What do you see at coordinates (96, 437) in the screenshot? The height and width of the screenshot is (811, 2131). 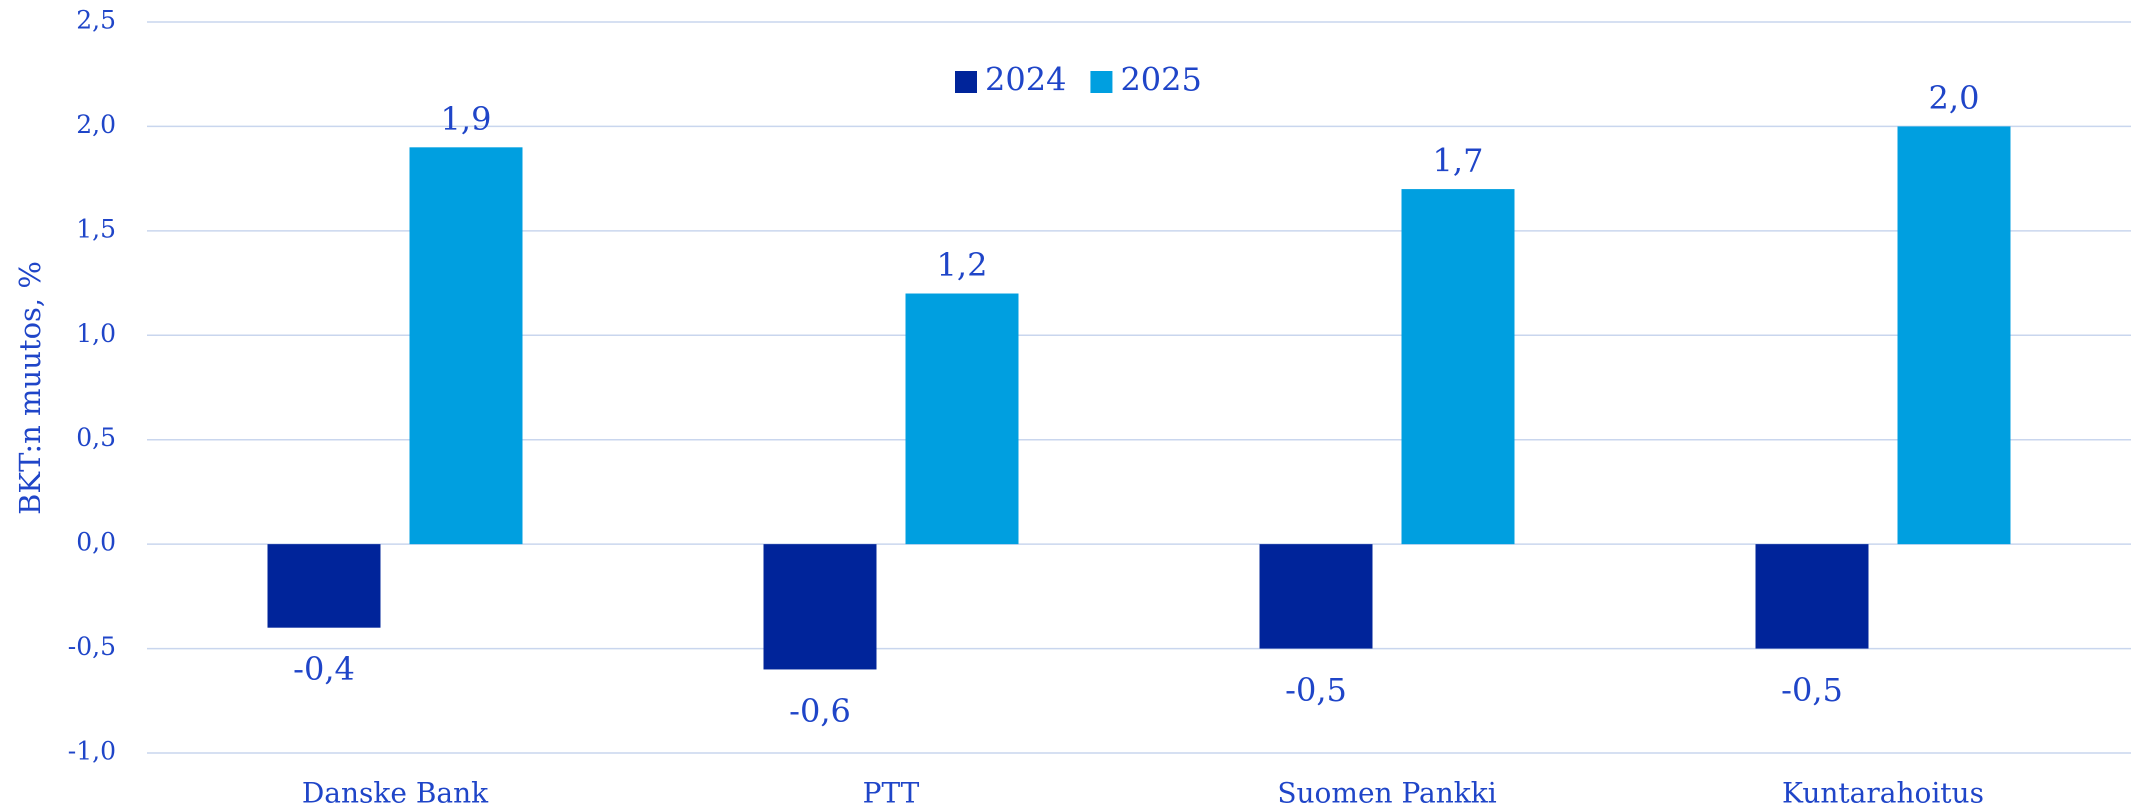 I see `y-tick-label: 0,5` at bounding box center [96, 437].